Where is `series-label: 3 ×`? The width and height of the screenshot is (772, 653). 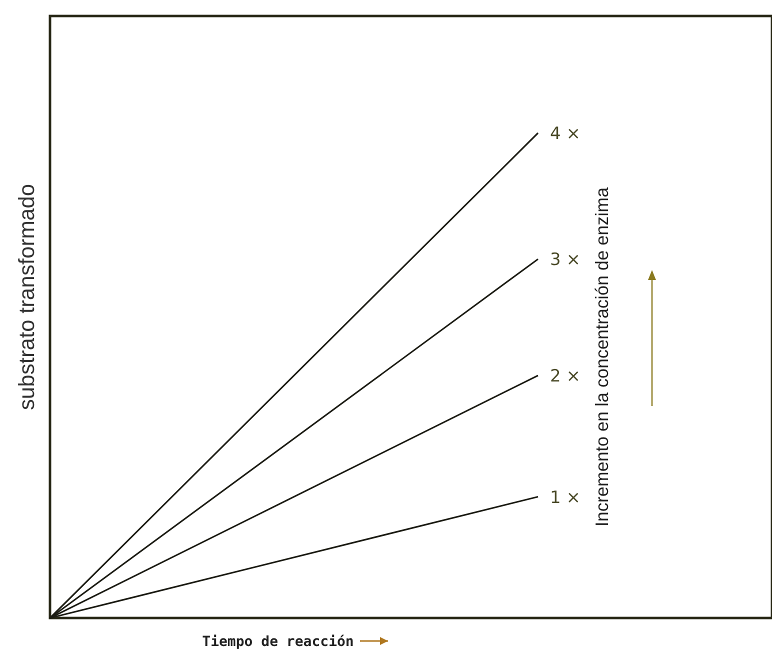 series-label: 3 × is located at coordinates (565, 260).